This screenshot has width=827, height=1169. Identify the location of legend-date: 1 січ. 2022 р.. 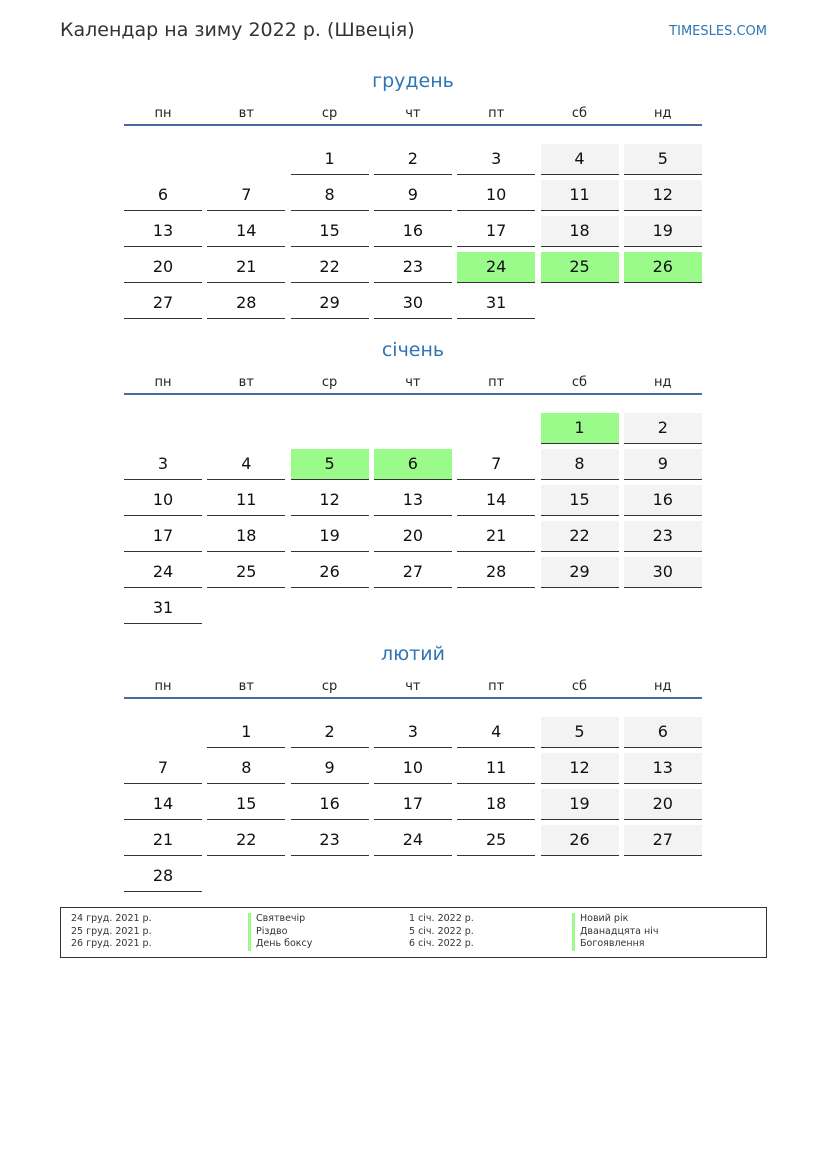
(441, 918).